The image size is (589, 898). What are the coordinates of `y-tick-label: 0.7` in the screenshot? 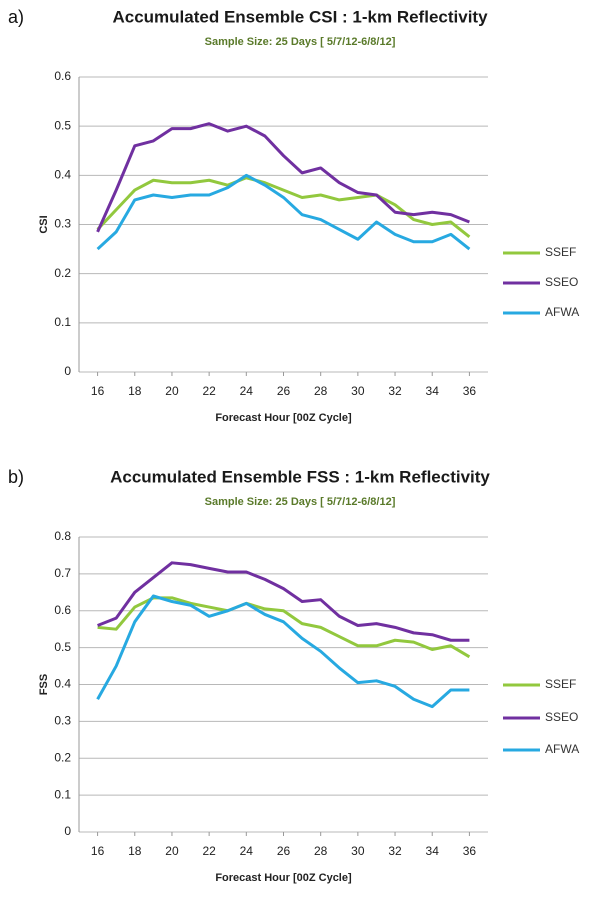 It's located at (62, 573).